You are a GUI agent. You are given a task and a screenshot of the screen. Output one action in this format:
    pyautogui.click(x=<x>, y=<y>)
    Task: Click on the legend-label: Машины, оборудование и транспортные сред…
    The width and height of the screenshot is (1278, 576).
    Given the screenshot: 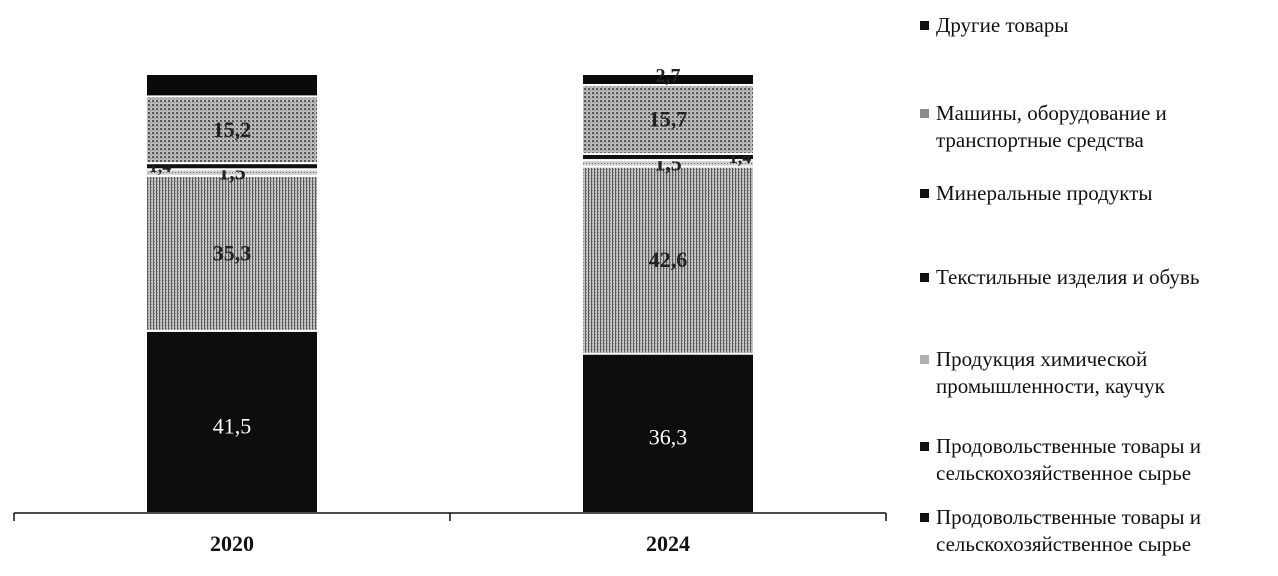 What is the action you would take?
    pyautogui.click(x=1051, y=126)
    